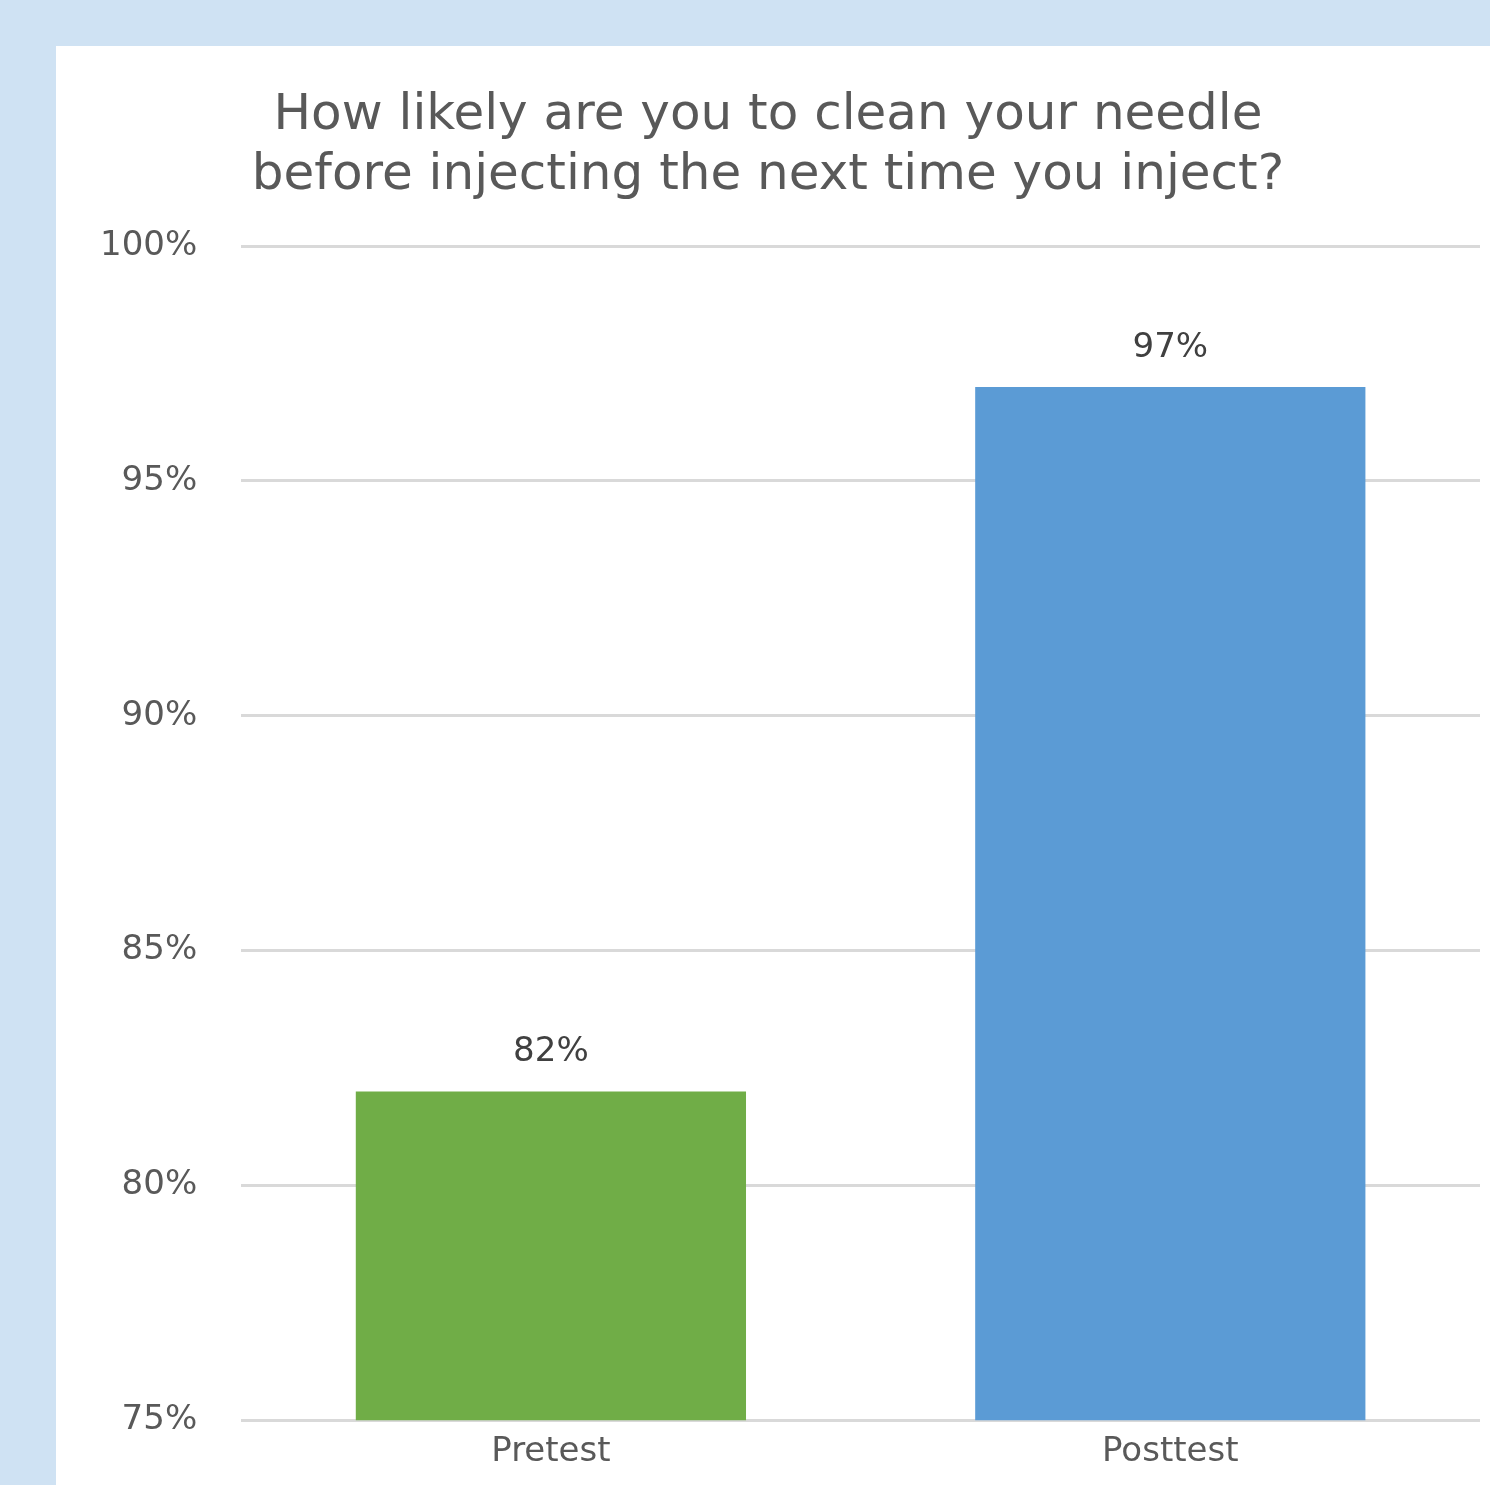  What do you see at coordinates (159, 1417) in the screenshot?
I see `y-tick-label: 75%` at bounding box center [159, 1417].